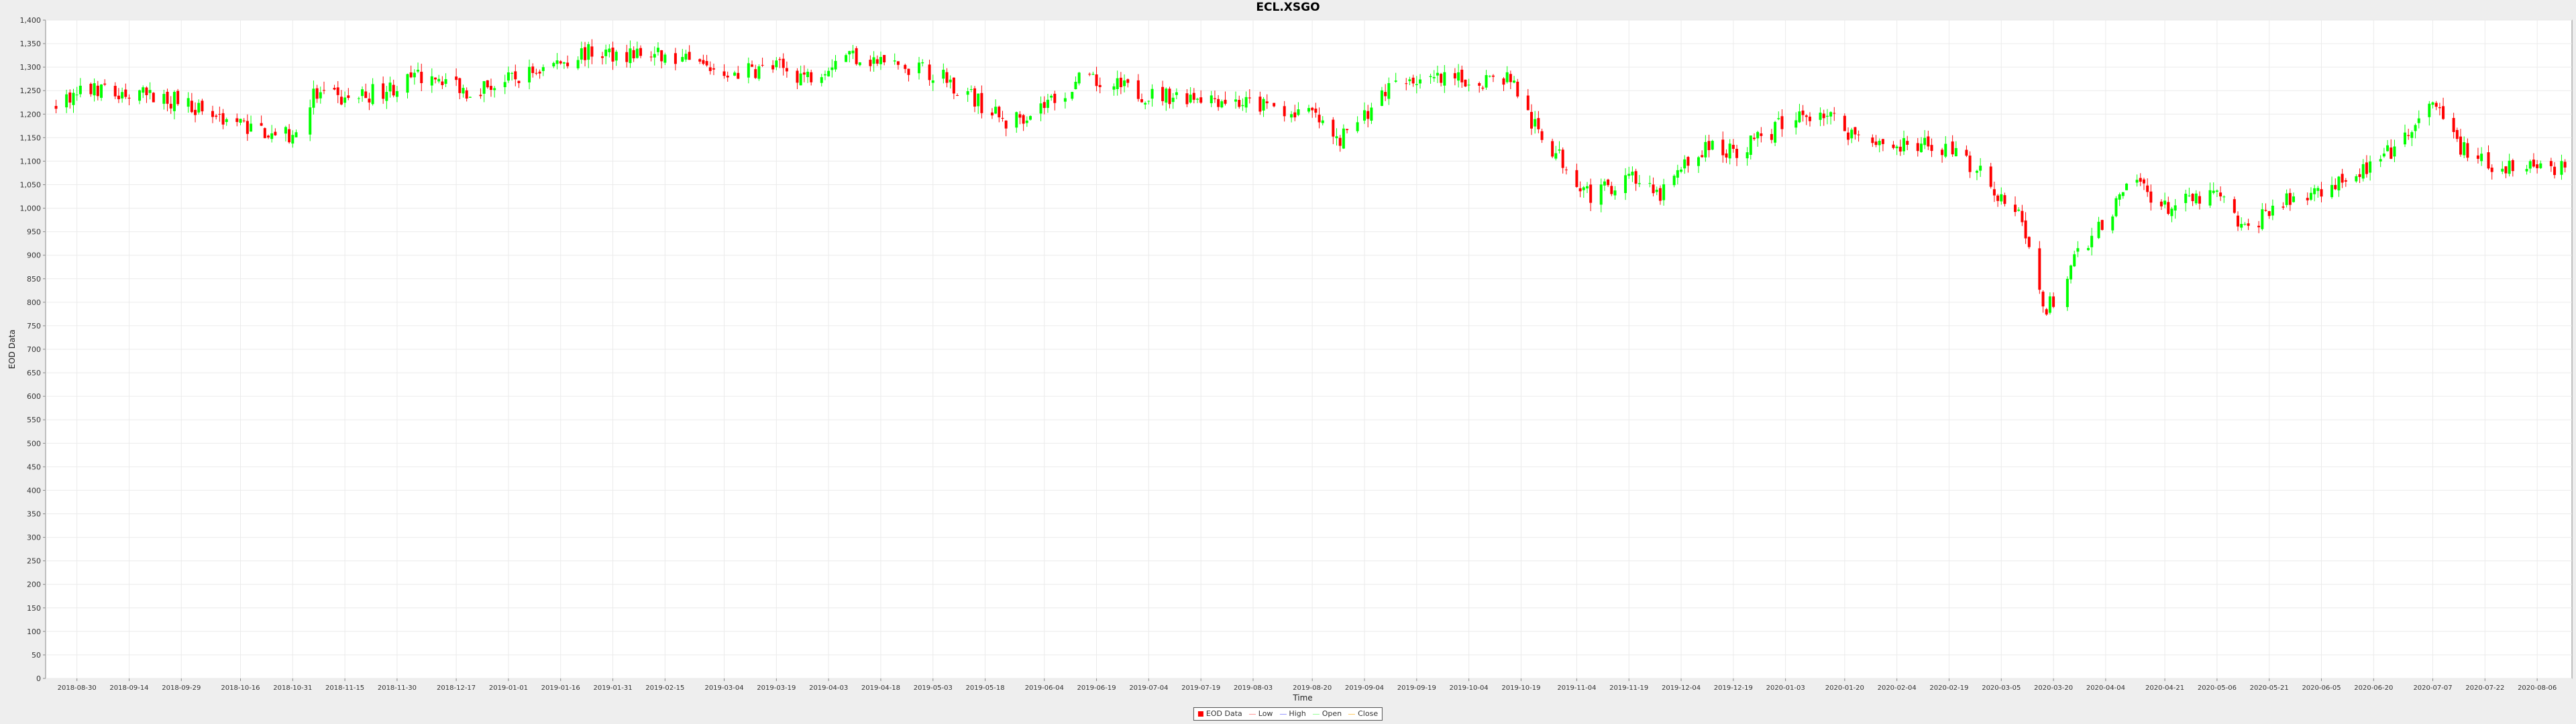  What do you see at coordinates (2217, 688) in the screenshot?
I see `x-tick-label: 2020-05-06` at bounding box center [2217, 688].